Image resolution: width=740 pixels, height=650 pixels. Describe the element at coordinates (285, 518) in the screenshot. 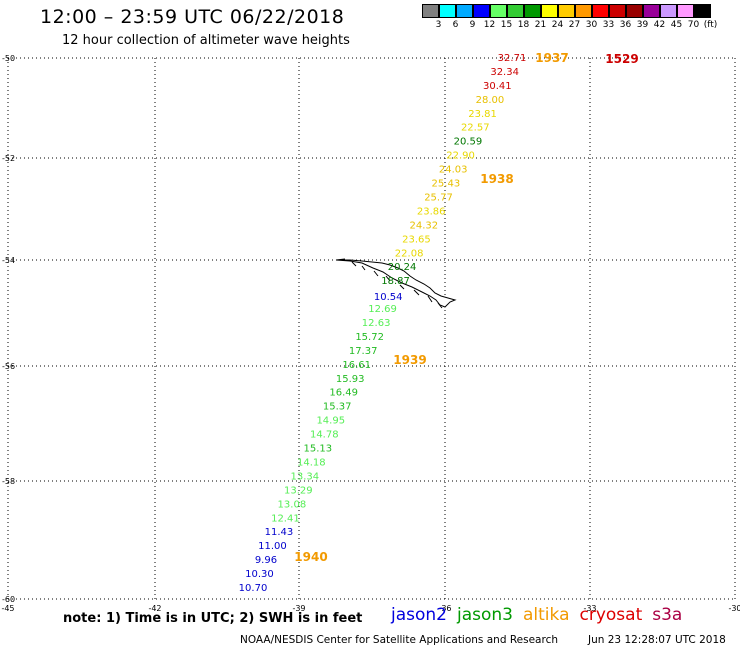

I see `wave-height-value: 12.41` at that location.